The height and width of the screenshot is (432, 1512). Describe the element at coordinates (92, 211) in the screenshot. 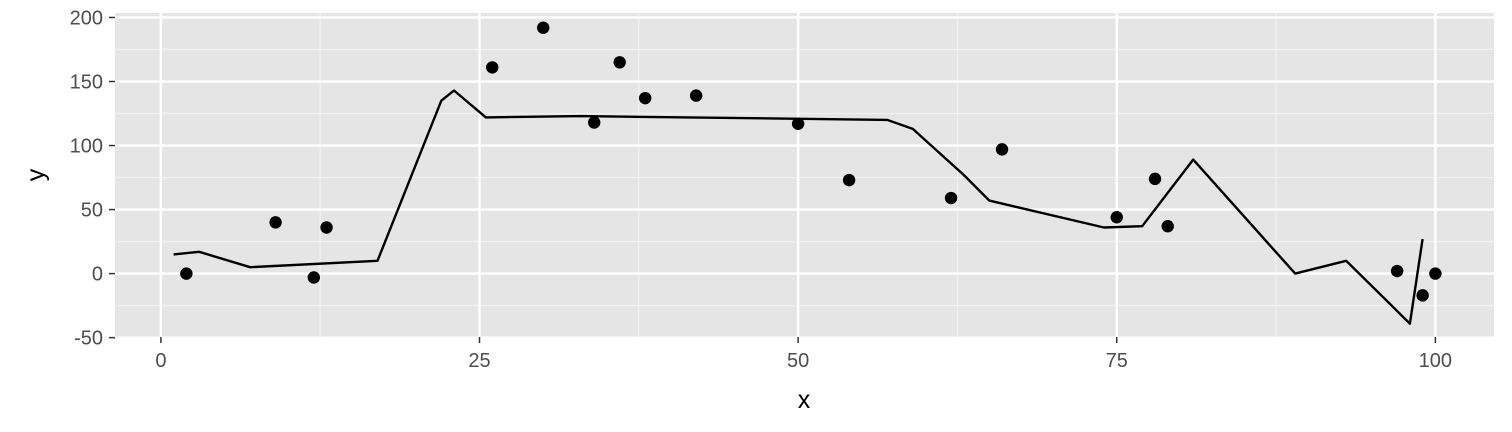

I see `y-tick-label: 50` at that location.